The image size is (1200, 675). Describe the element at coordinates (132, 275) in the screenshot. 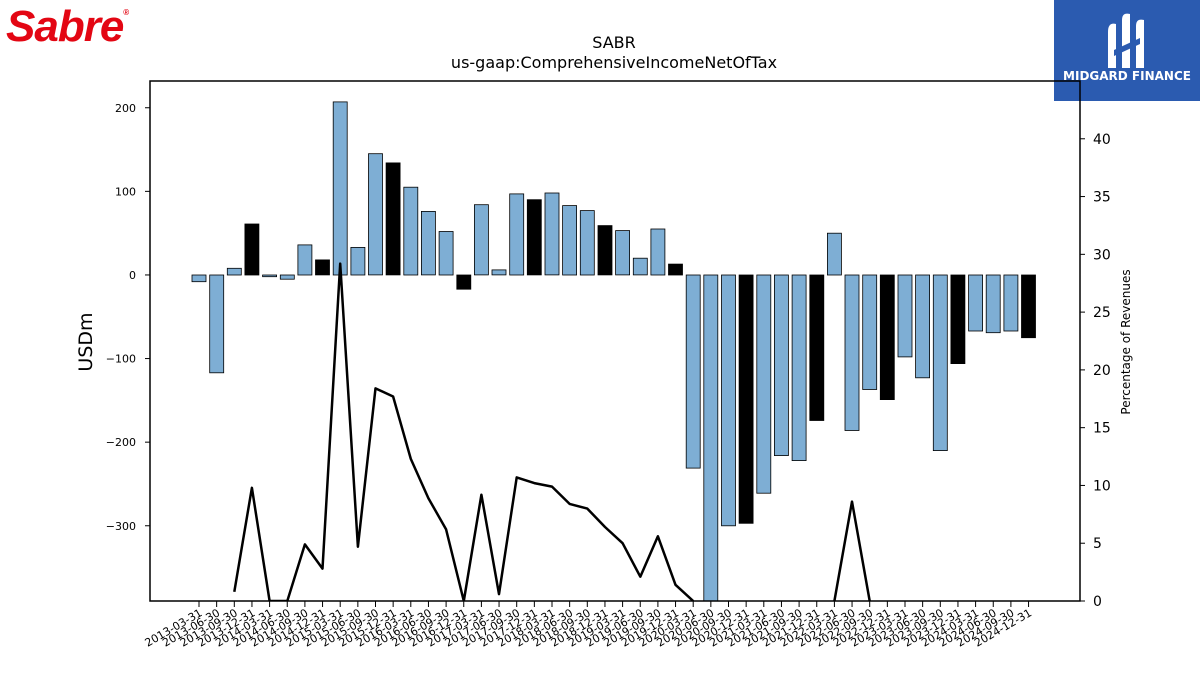

I see `y-tick-label: 0` at that location.